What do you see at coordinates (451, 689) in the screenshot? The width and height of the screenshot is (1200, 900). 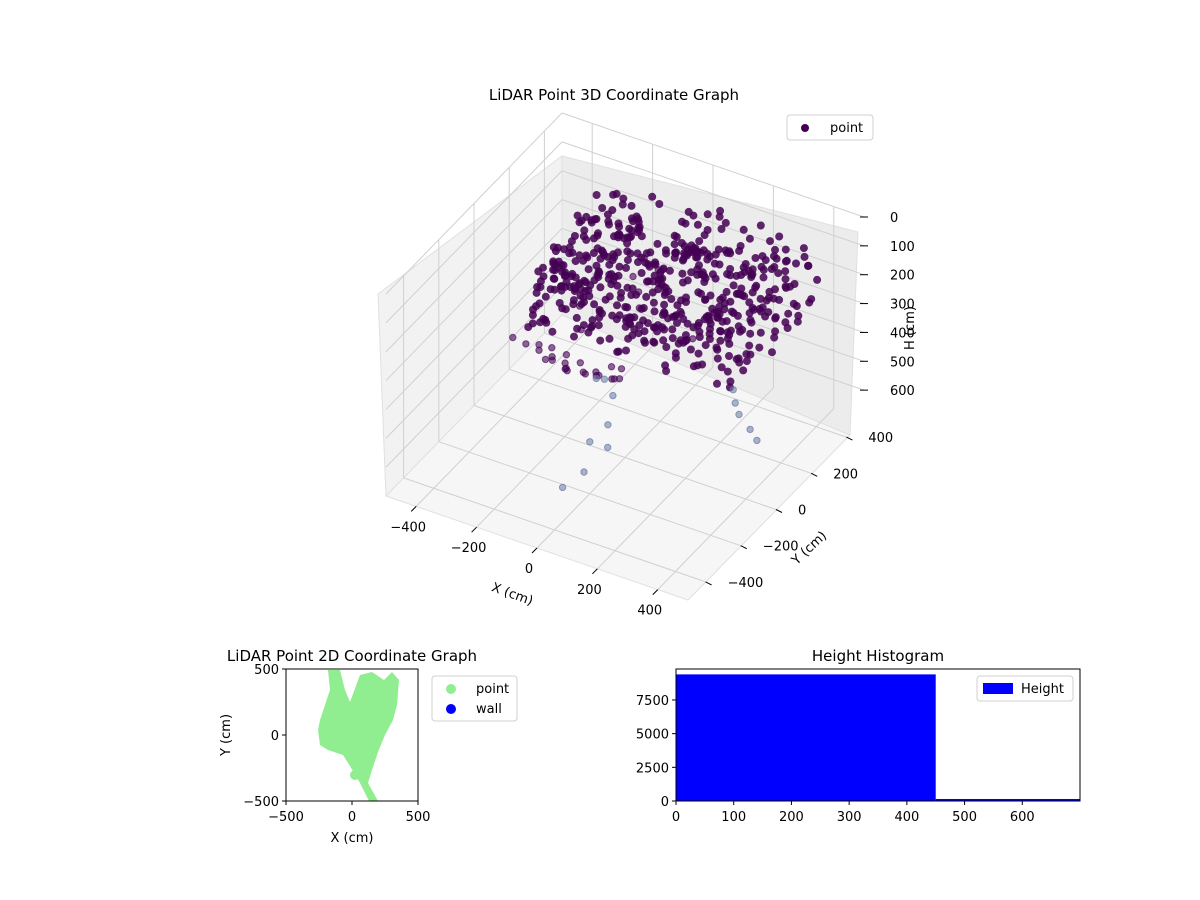 I see `legend-2d-marker-point` at bounding box center [451, 689].